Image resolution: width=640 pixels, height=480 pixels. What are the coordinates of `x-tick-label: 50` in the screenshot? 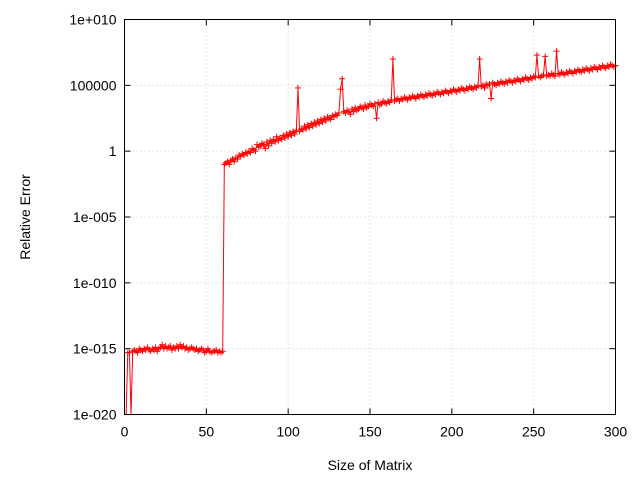 It's located at (207, 432).